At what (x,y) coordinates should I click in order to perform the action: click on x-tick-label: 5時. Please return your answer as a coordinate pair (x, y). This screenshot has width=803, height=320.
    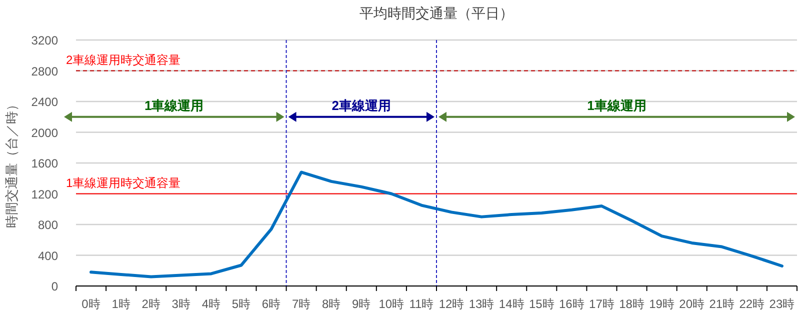
    Looking at the image, I should click on (241, 304).